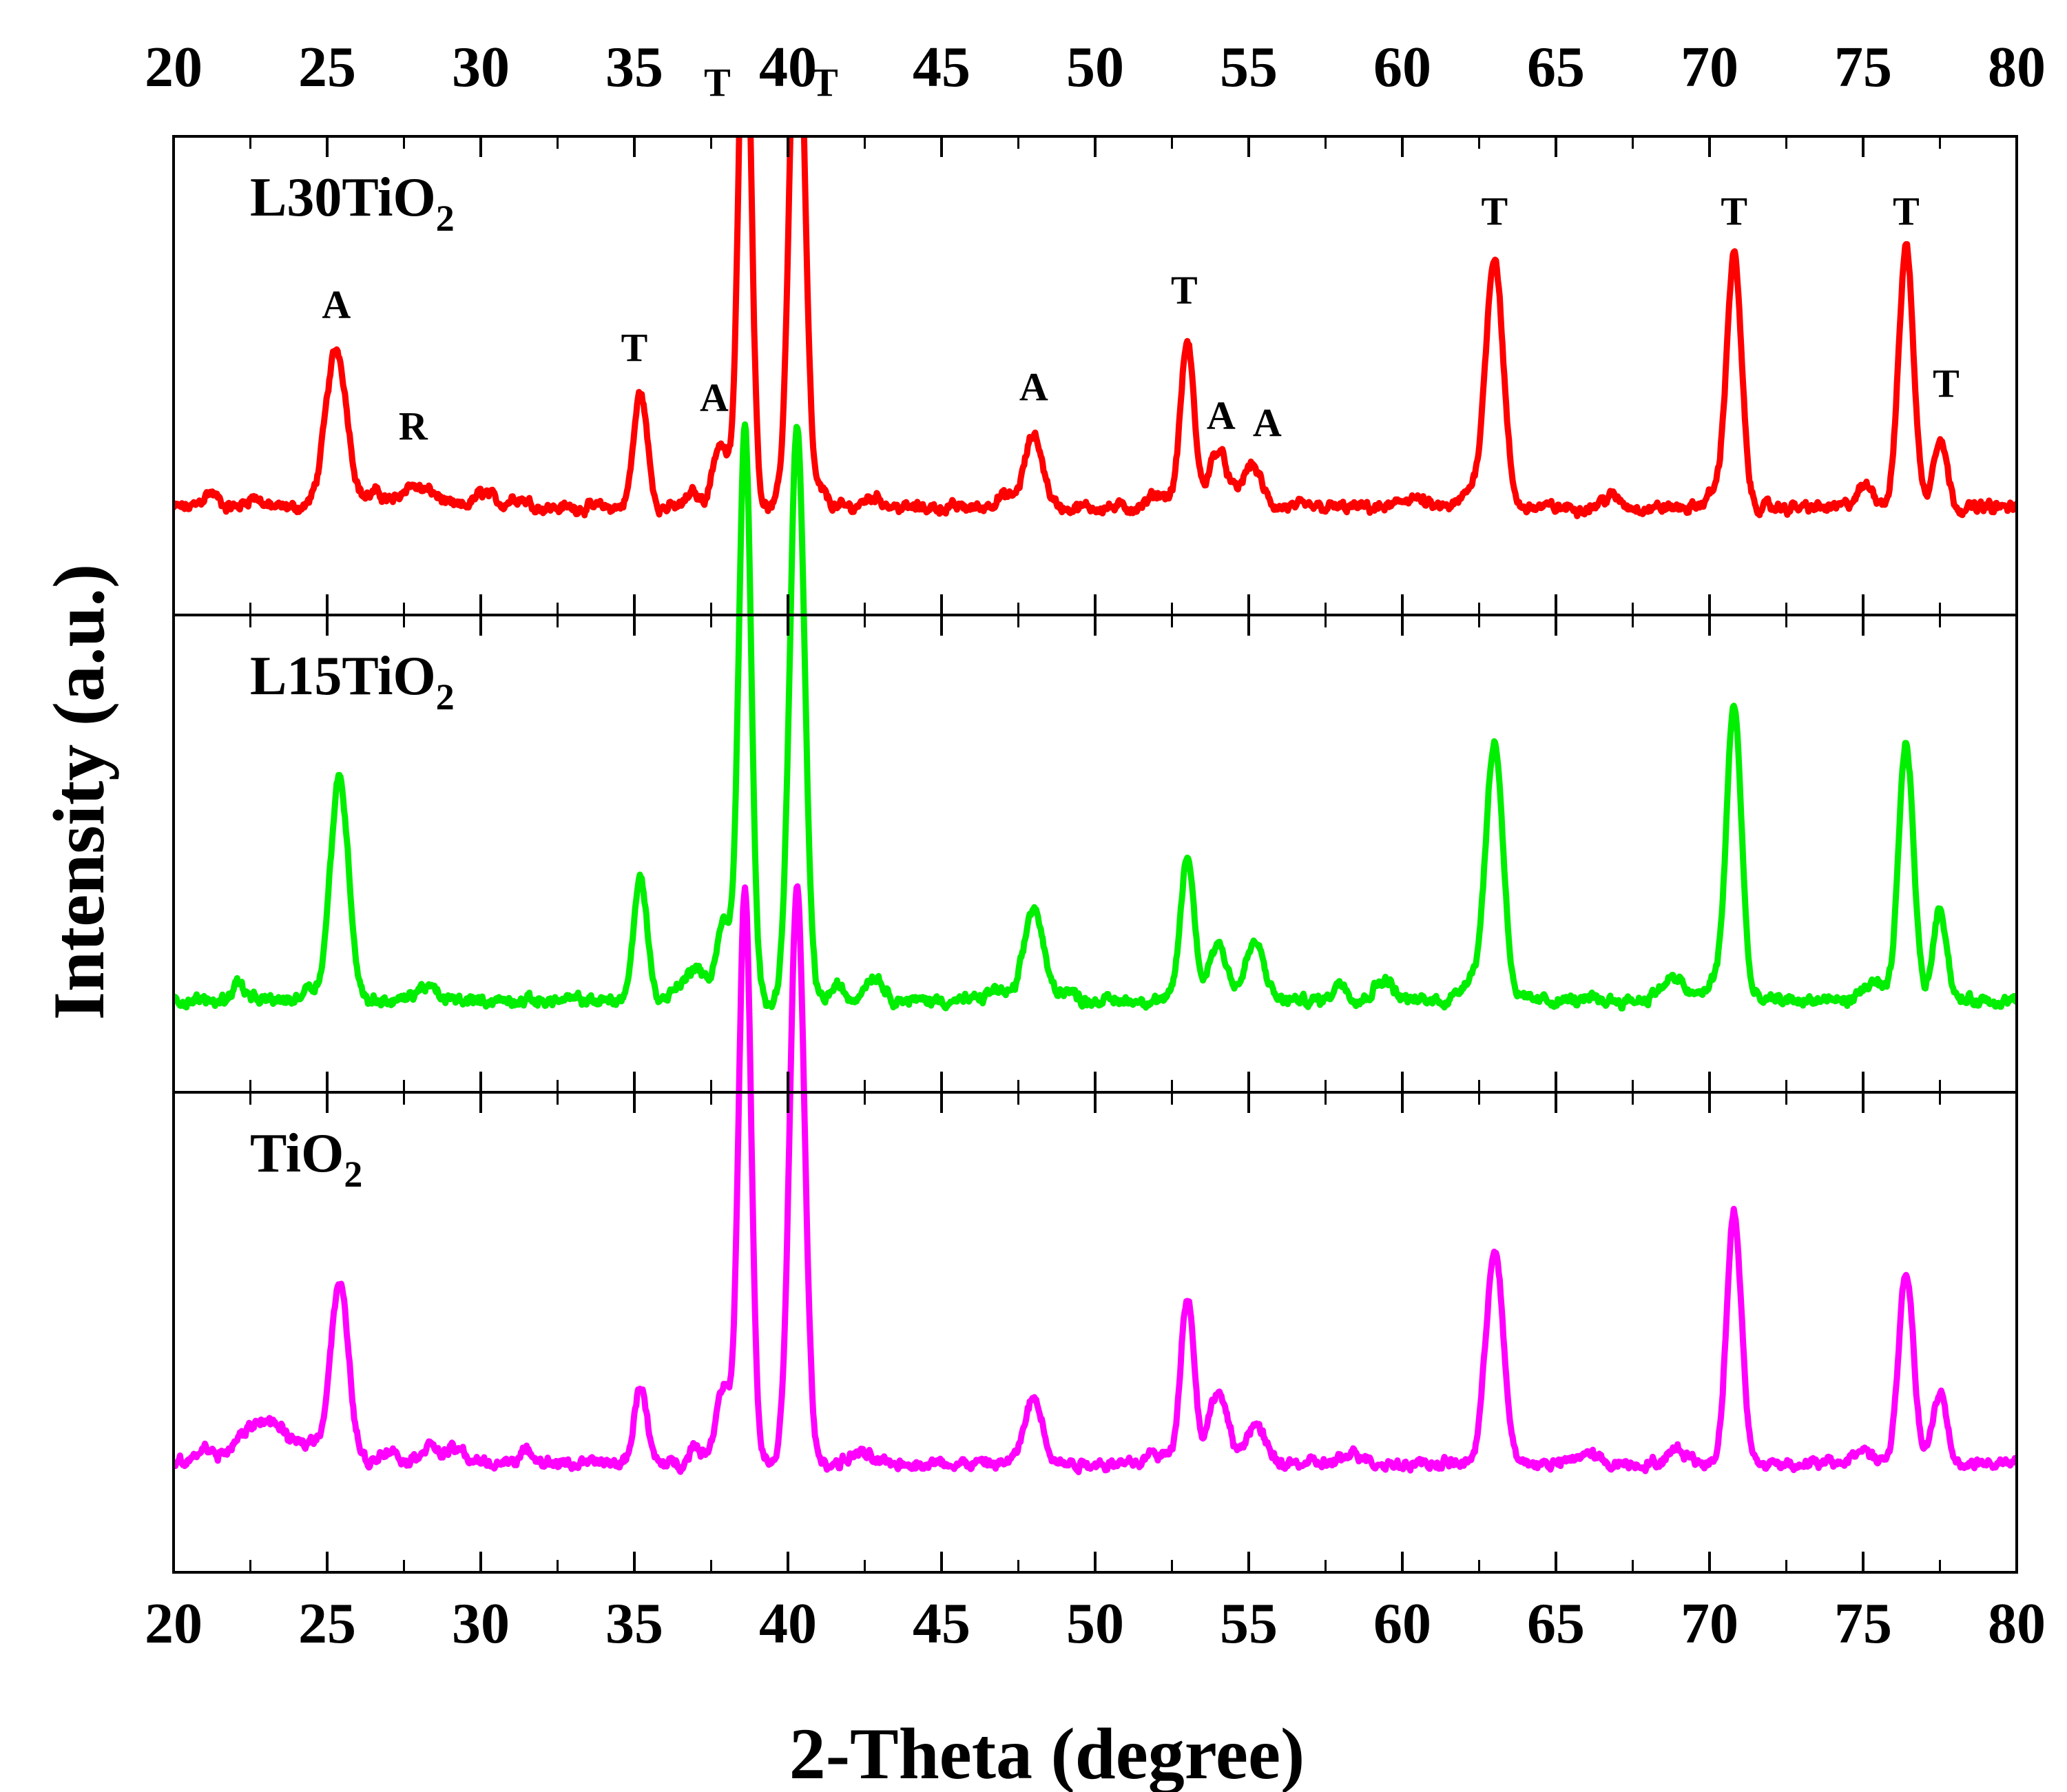  What do you see at coordinates (1249, 1624) in the screenshot?
I see `x-tick-label-bottom: 55` at bounding box center [1249, 1624].